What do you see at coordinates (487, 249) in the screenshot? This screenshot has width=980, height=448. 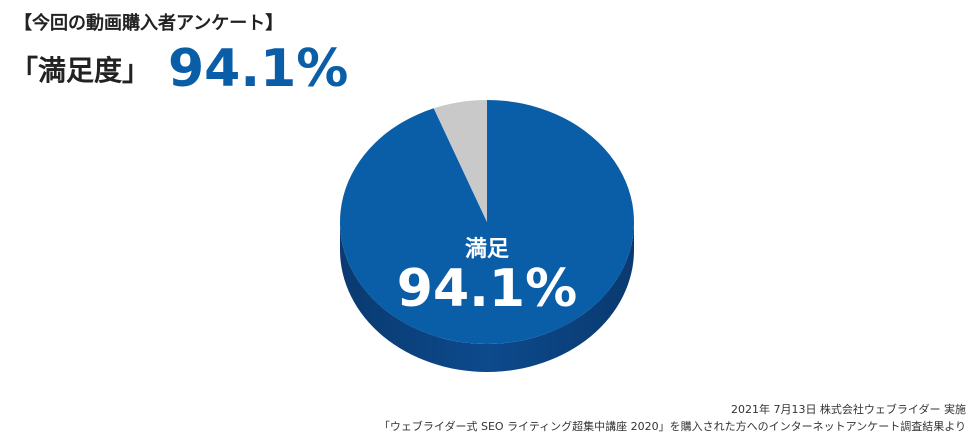 I see `slice-label: 満足` at bounding box center [487, 249].